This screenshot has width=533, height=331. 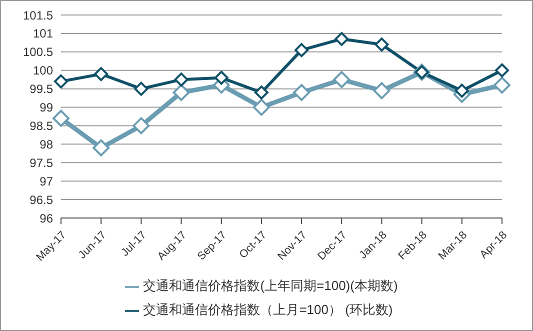 I want to click on y-tick-label: 97.5, so click(x=42, y=163).